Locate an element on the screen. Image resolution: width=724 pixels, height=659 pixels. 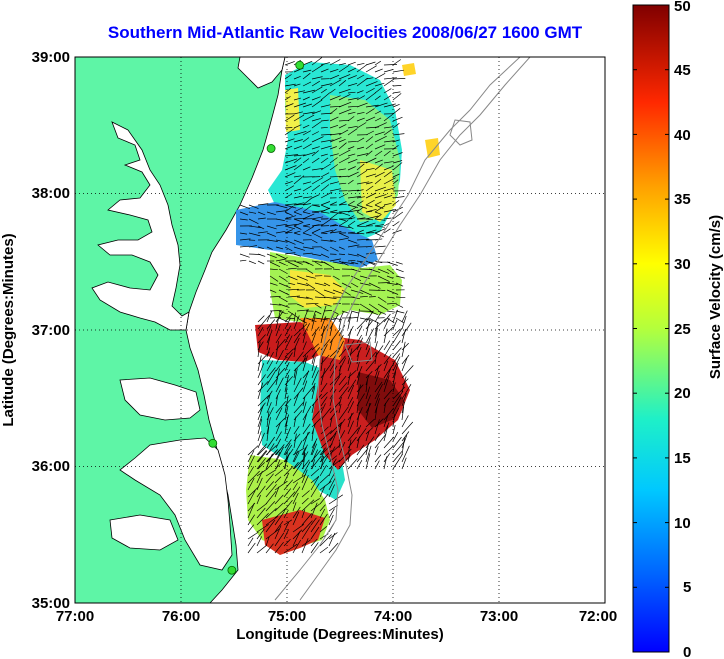
colorbar-tick-label: 15 is located at coordinates (682, 458).